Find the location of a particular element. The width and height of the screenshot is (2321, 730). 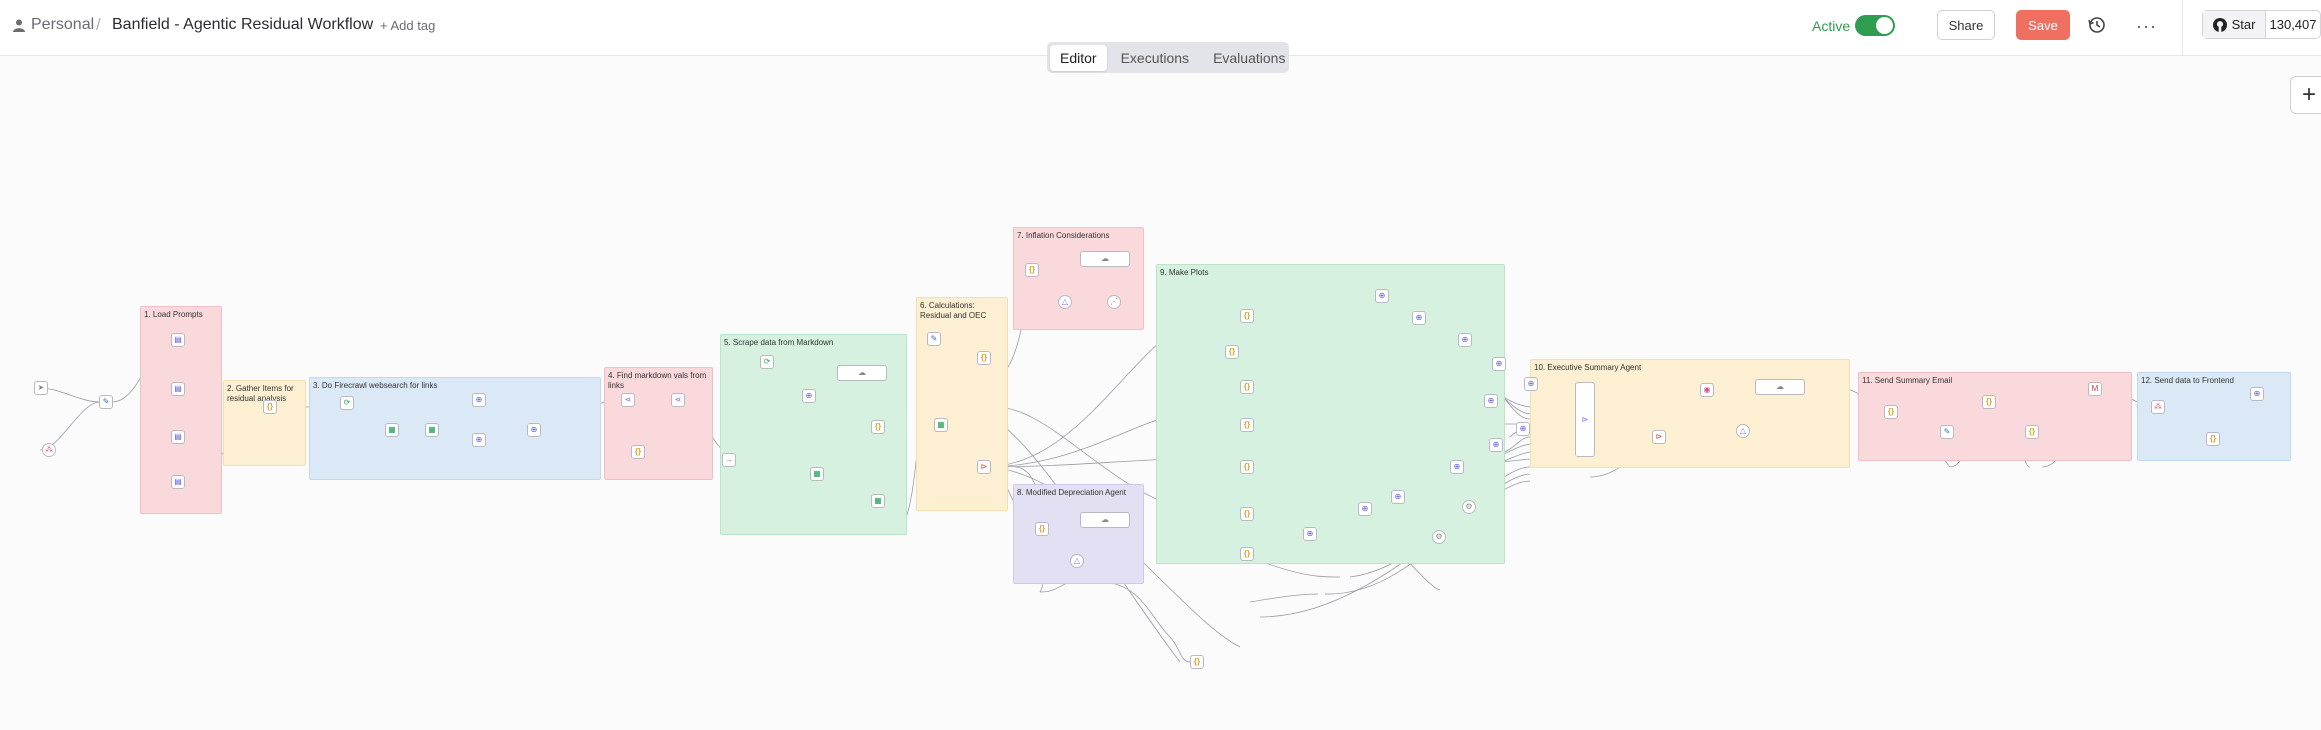

sticky-make-plots: 9. Make Plots is located at coordinates (1330, 414).